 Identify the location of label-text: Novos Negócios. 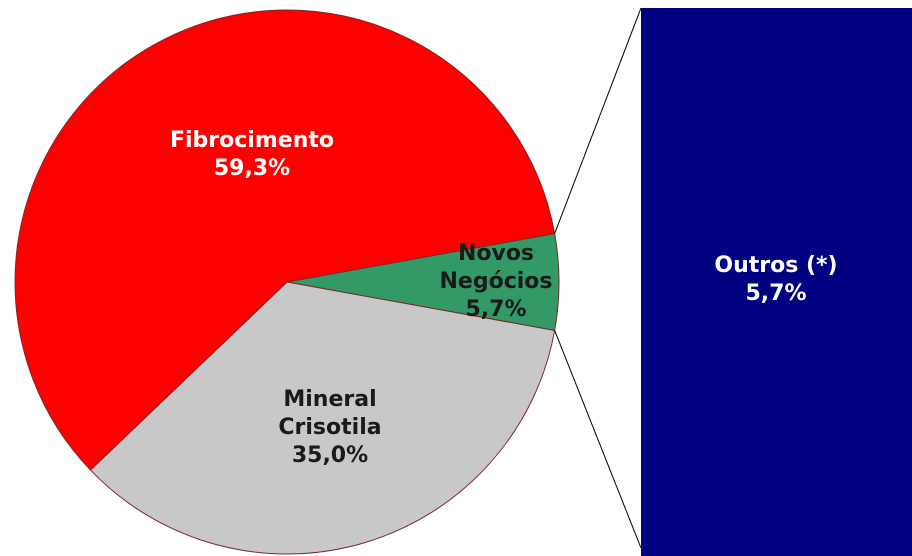
(496, 267).